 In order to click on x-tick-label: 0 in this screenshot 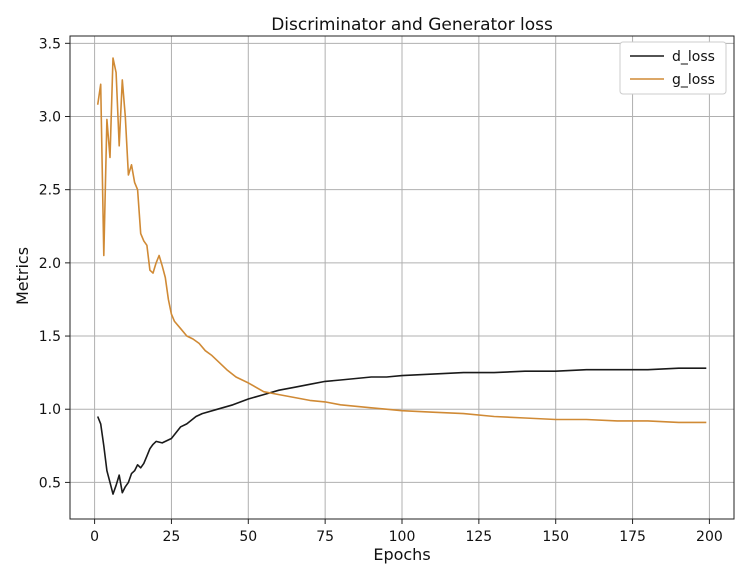, I will do `click(94, 537)`.